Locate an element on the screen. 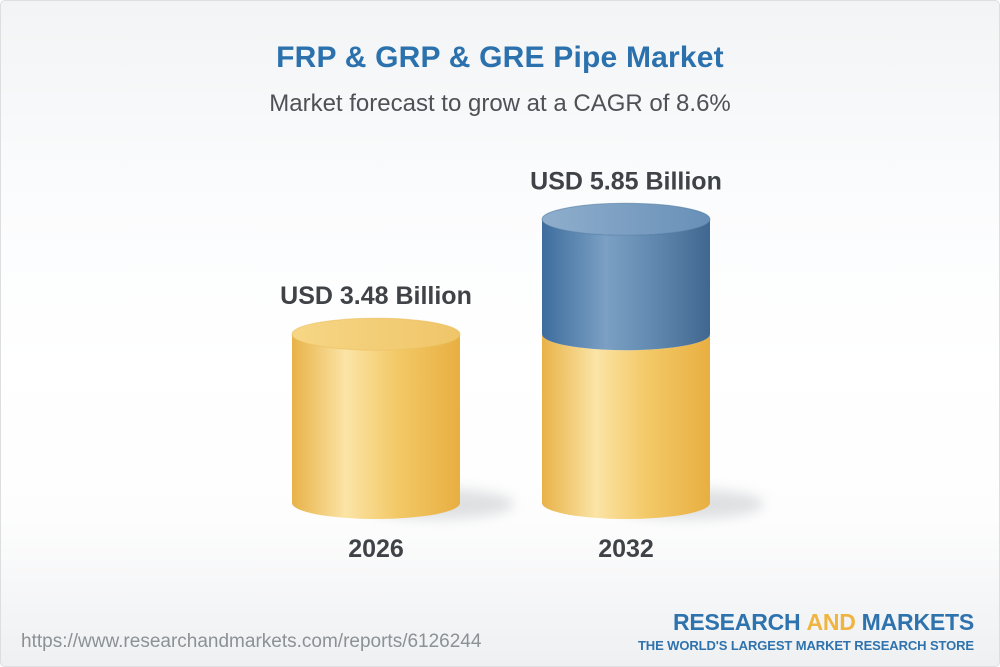  logo-word-markets: MARKETS is located at coordinates (918, 622).